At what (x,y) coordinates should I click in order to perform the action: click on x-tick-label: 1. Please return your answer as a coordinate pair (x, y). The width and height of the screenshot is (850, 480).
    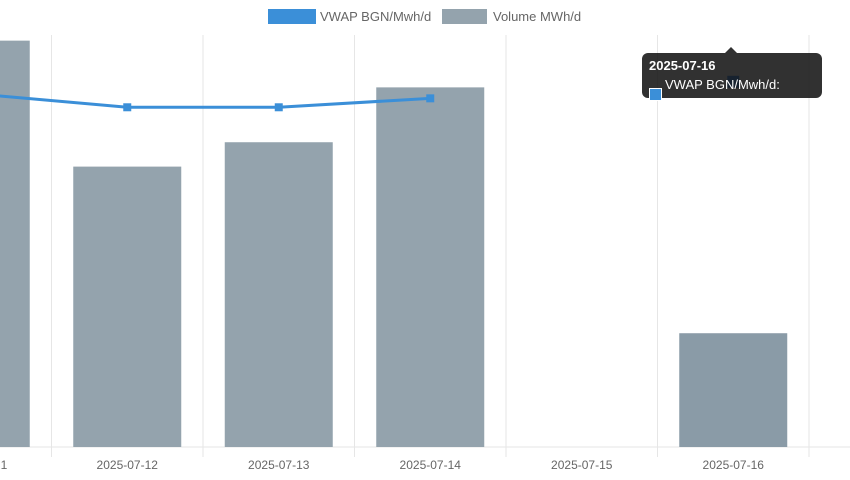
    Looking at the image, I should click on (4, 465).